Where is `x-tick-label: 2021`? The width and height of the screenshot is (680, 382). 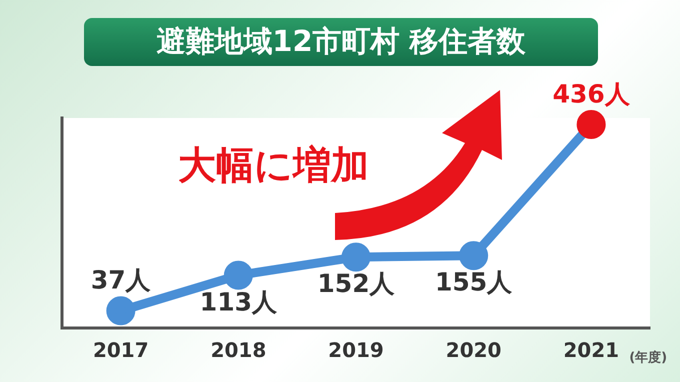
x-tick-label: 2021 is located at coordinates (591, 350).